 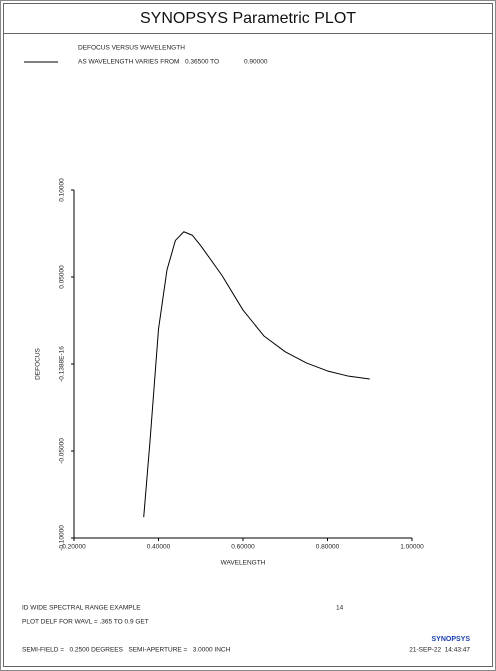 What do you see at coordinates (328, 547) in the screenshot?
I see `x-tick-label: 0.80000` at bounding box center [328, 547].